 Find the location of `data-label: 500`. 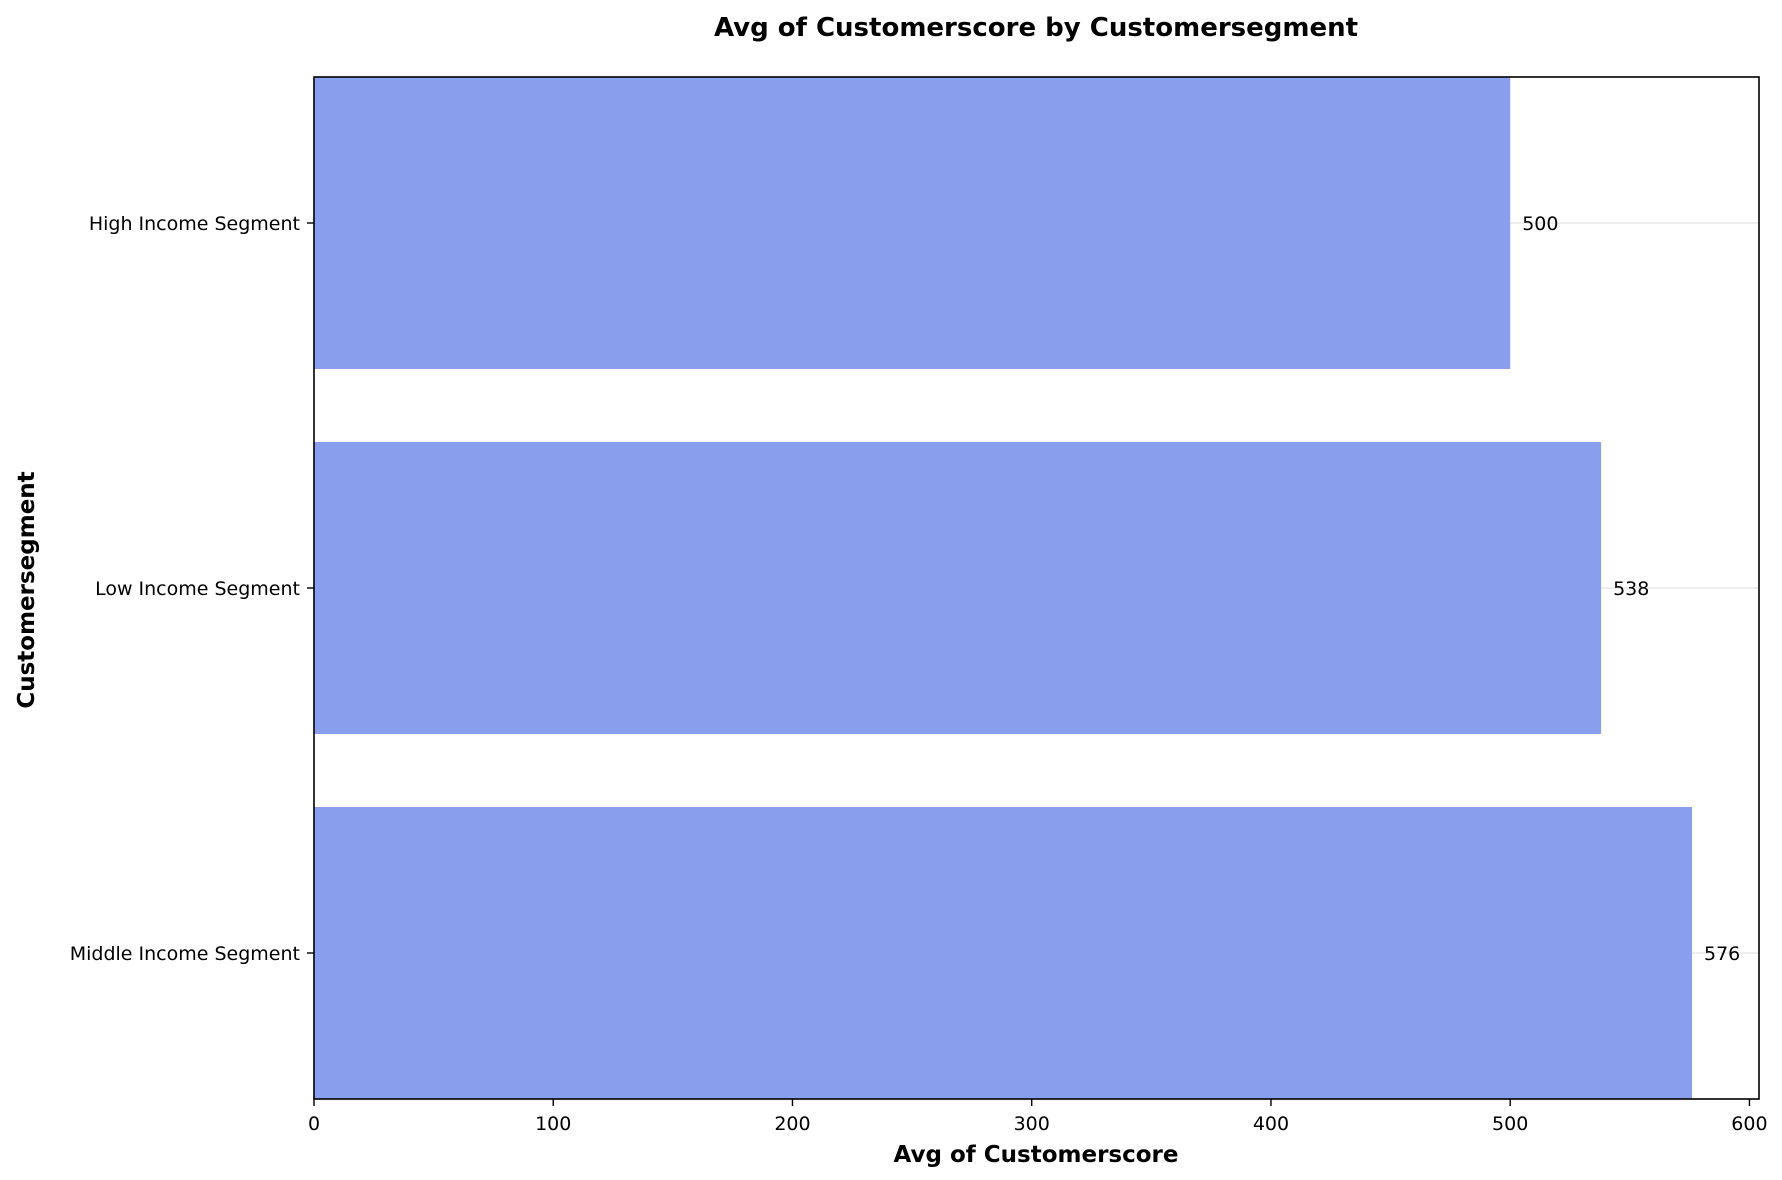

data-label: 500 is located at coordinates (1540, 224).